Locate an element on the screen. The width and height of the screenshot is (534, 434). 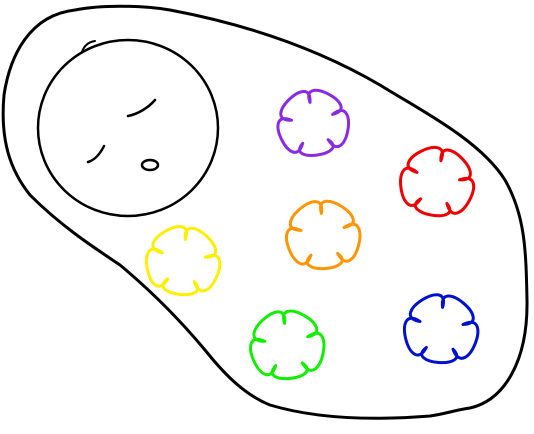
flower-yellow is located at coordinates (183, 261).